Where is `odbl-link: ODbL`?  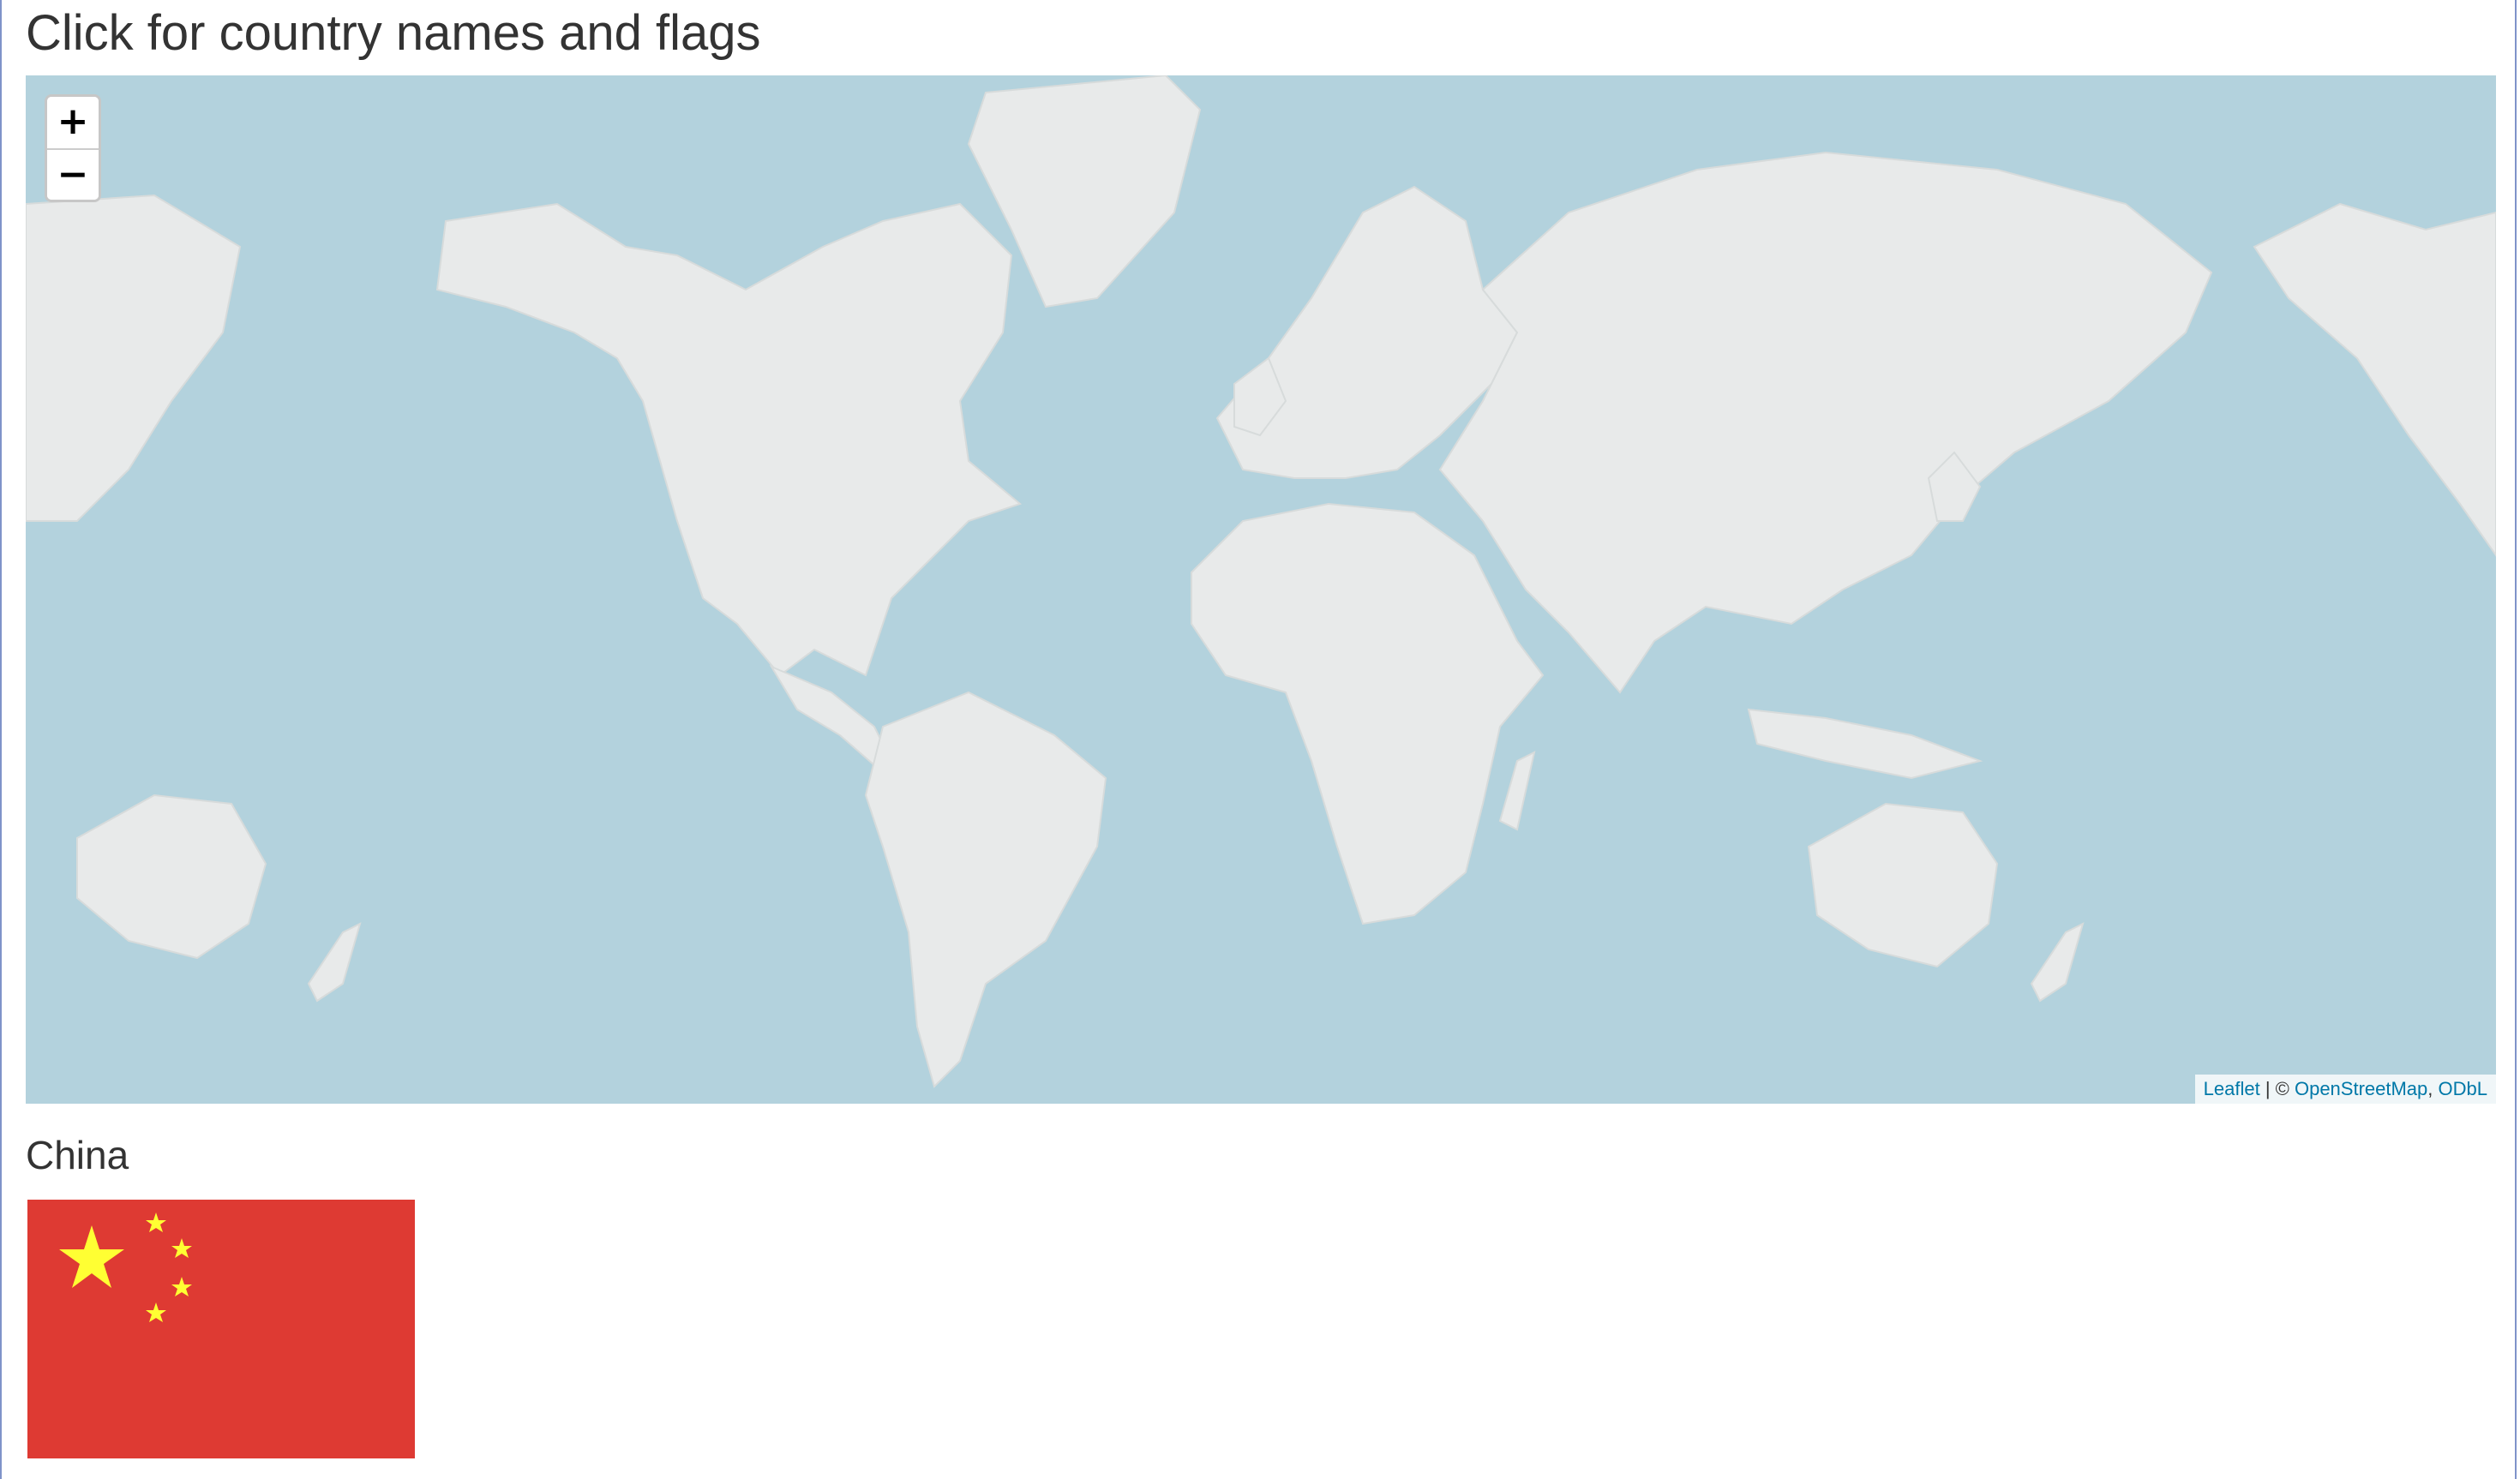 odbl-link: ODbL is located at coordinates (2462, 1088).